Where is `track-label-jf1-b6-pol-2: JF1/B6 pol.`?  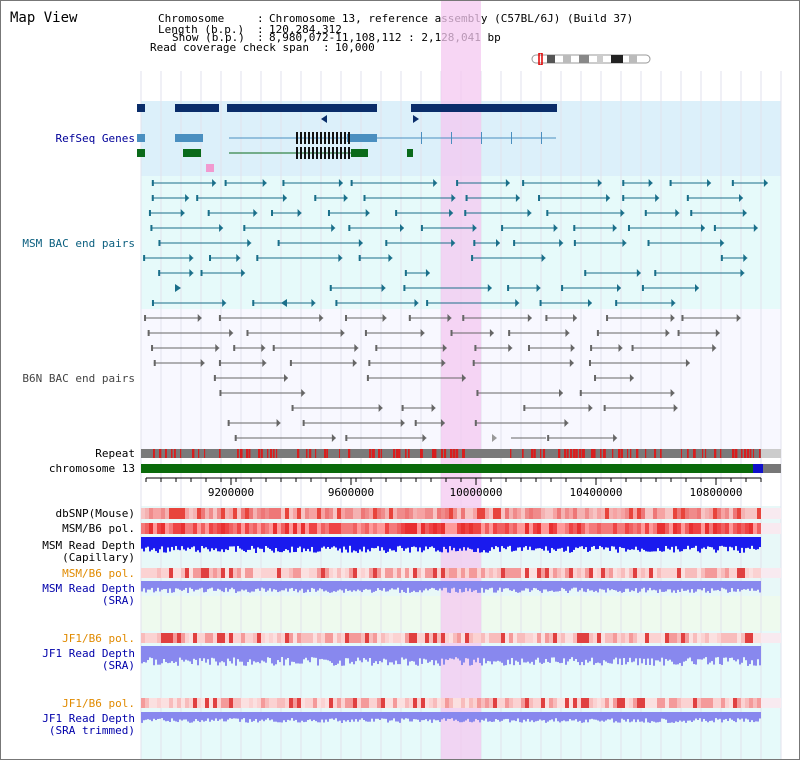 track-label-jf1-b6-pol-2: JF1/B6 pol. is located at coordinates (98, 703).